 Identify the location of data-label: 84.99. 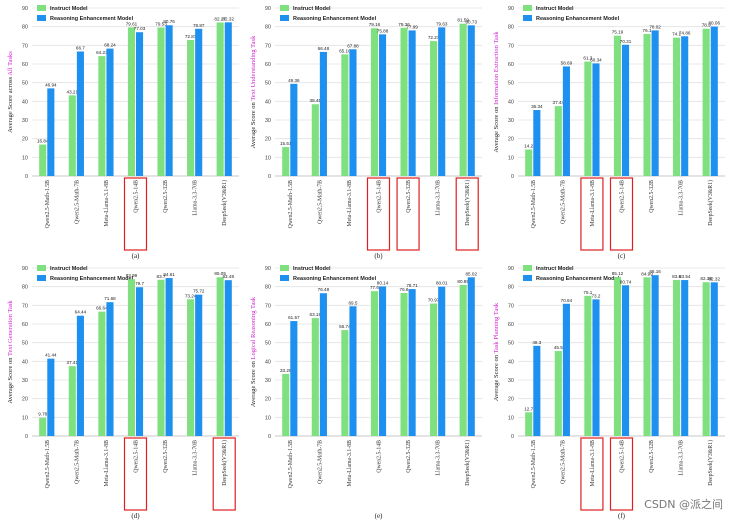
(647, 273).